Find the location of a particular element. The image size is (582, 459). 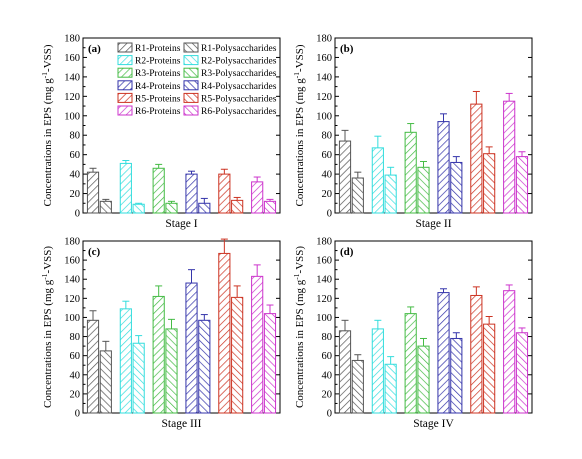

legend-label: R4-Proteins is located at coordinates (158, 87).